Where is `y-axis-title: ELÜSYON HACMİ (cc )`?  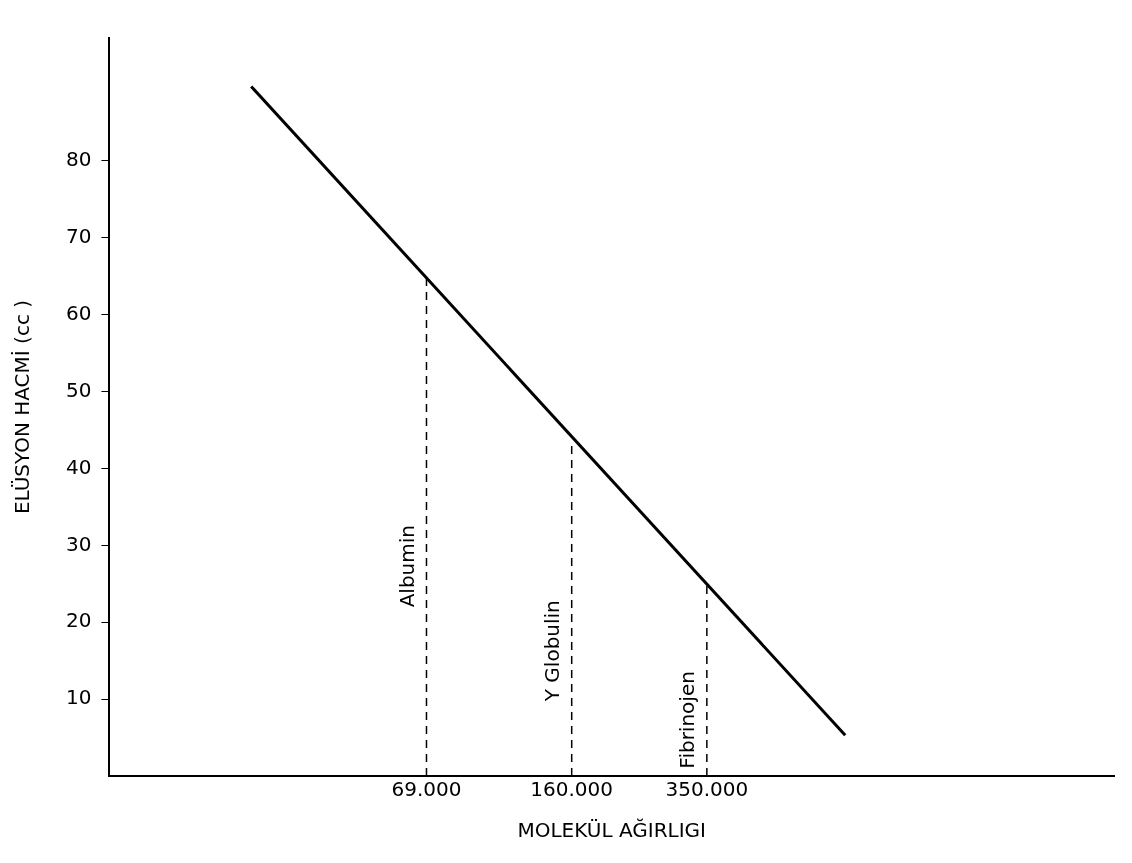 y-axis-title: ELÜSYON HACMİ (cc ) is located at coordinates (22, 407).